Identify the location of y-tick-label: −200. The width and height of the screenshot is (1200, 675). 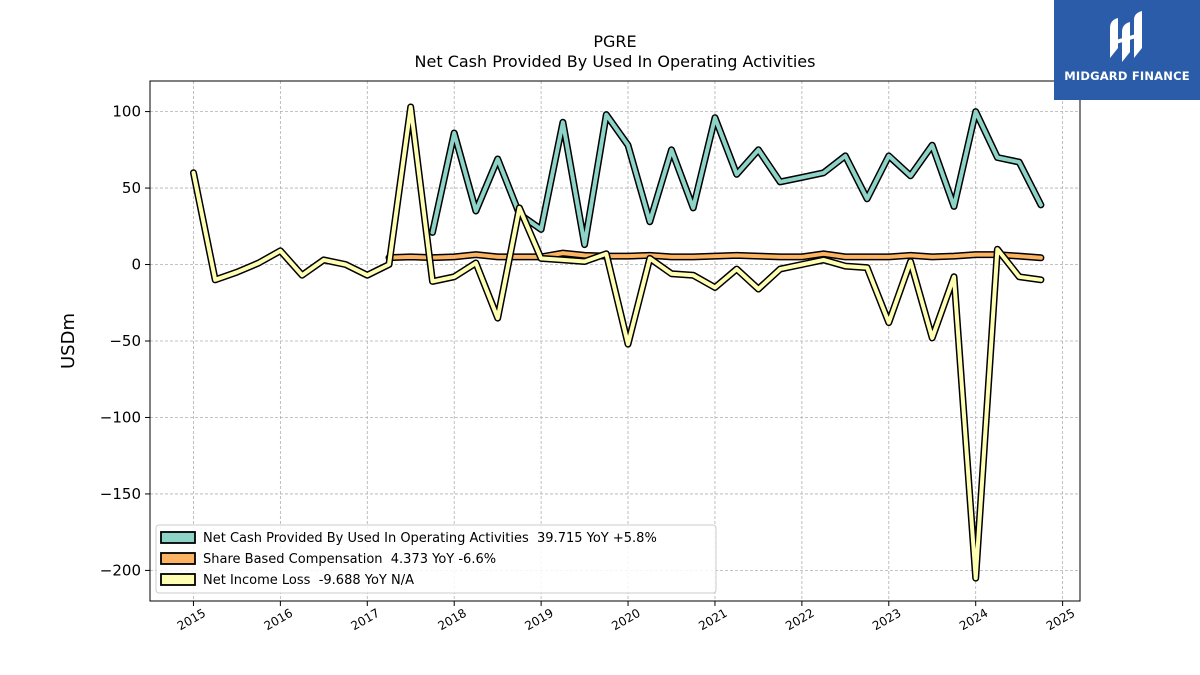
(120, 570).